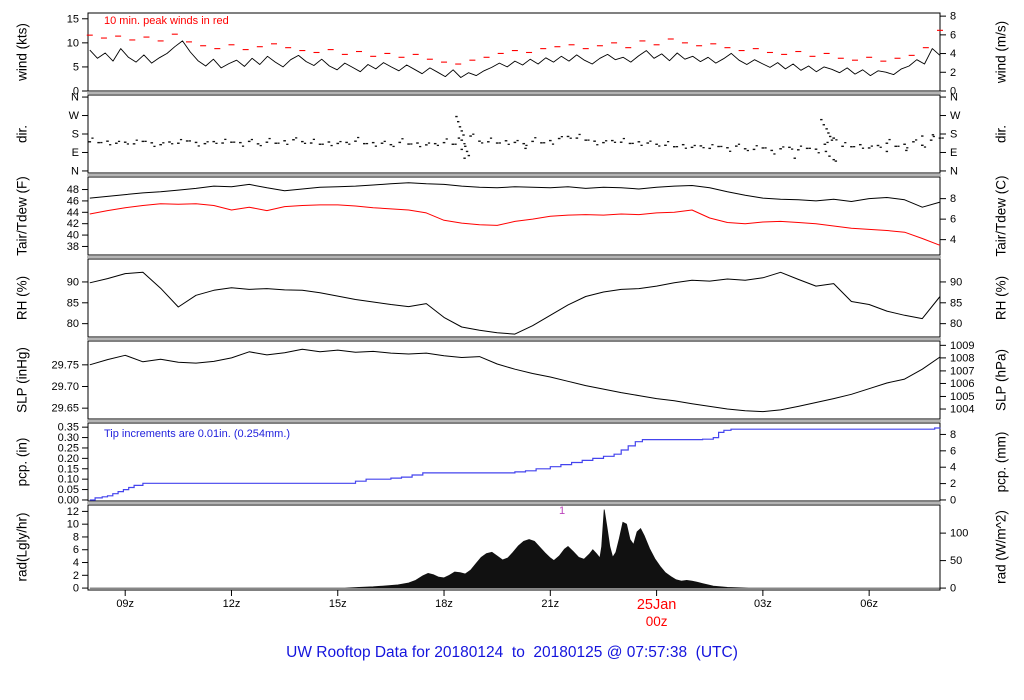 Image resolution: width=1024 pixels, height=700 pixels. I want to click on svg-text: 29.75, so click(65, 365).